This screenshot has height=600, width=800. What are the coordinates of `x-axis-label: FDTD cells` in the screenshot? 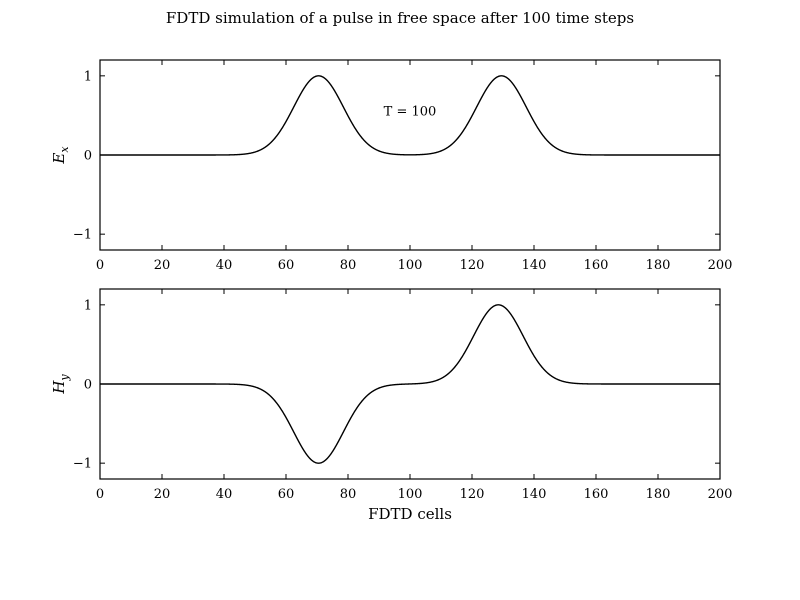 It's located at (410, 514).